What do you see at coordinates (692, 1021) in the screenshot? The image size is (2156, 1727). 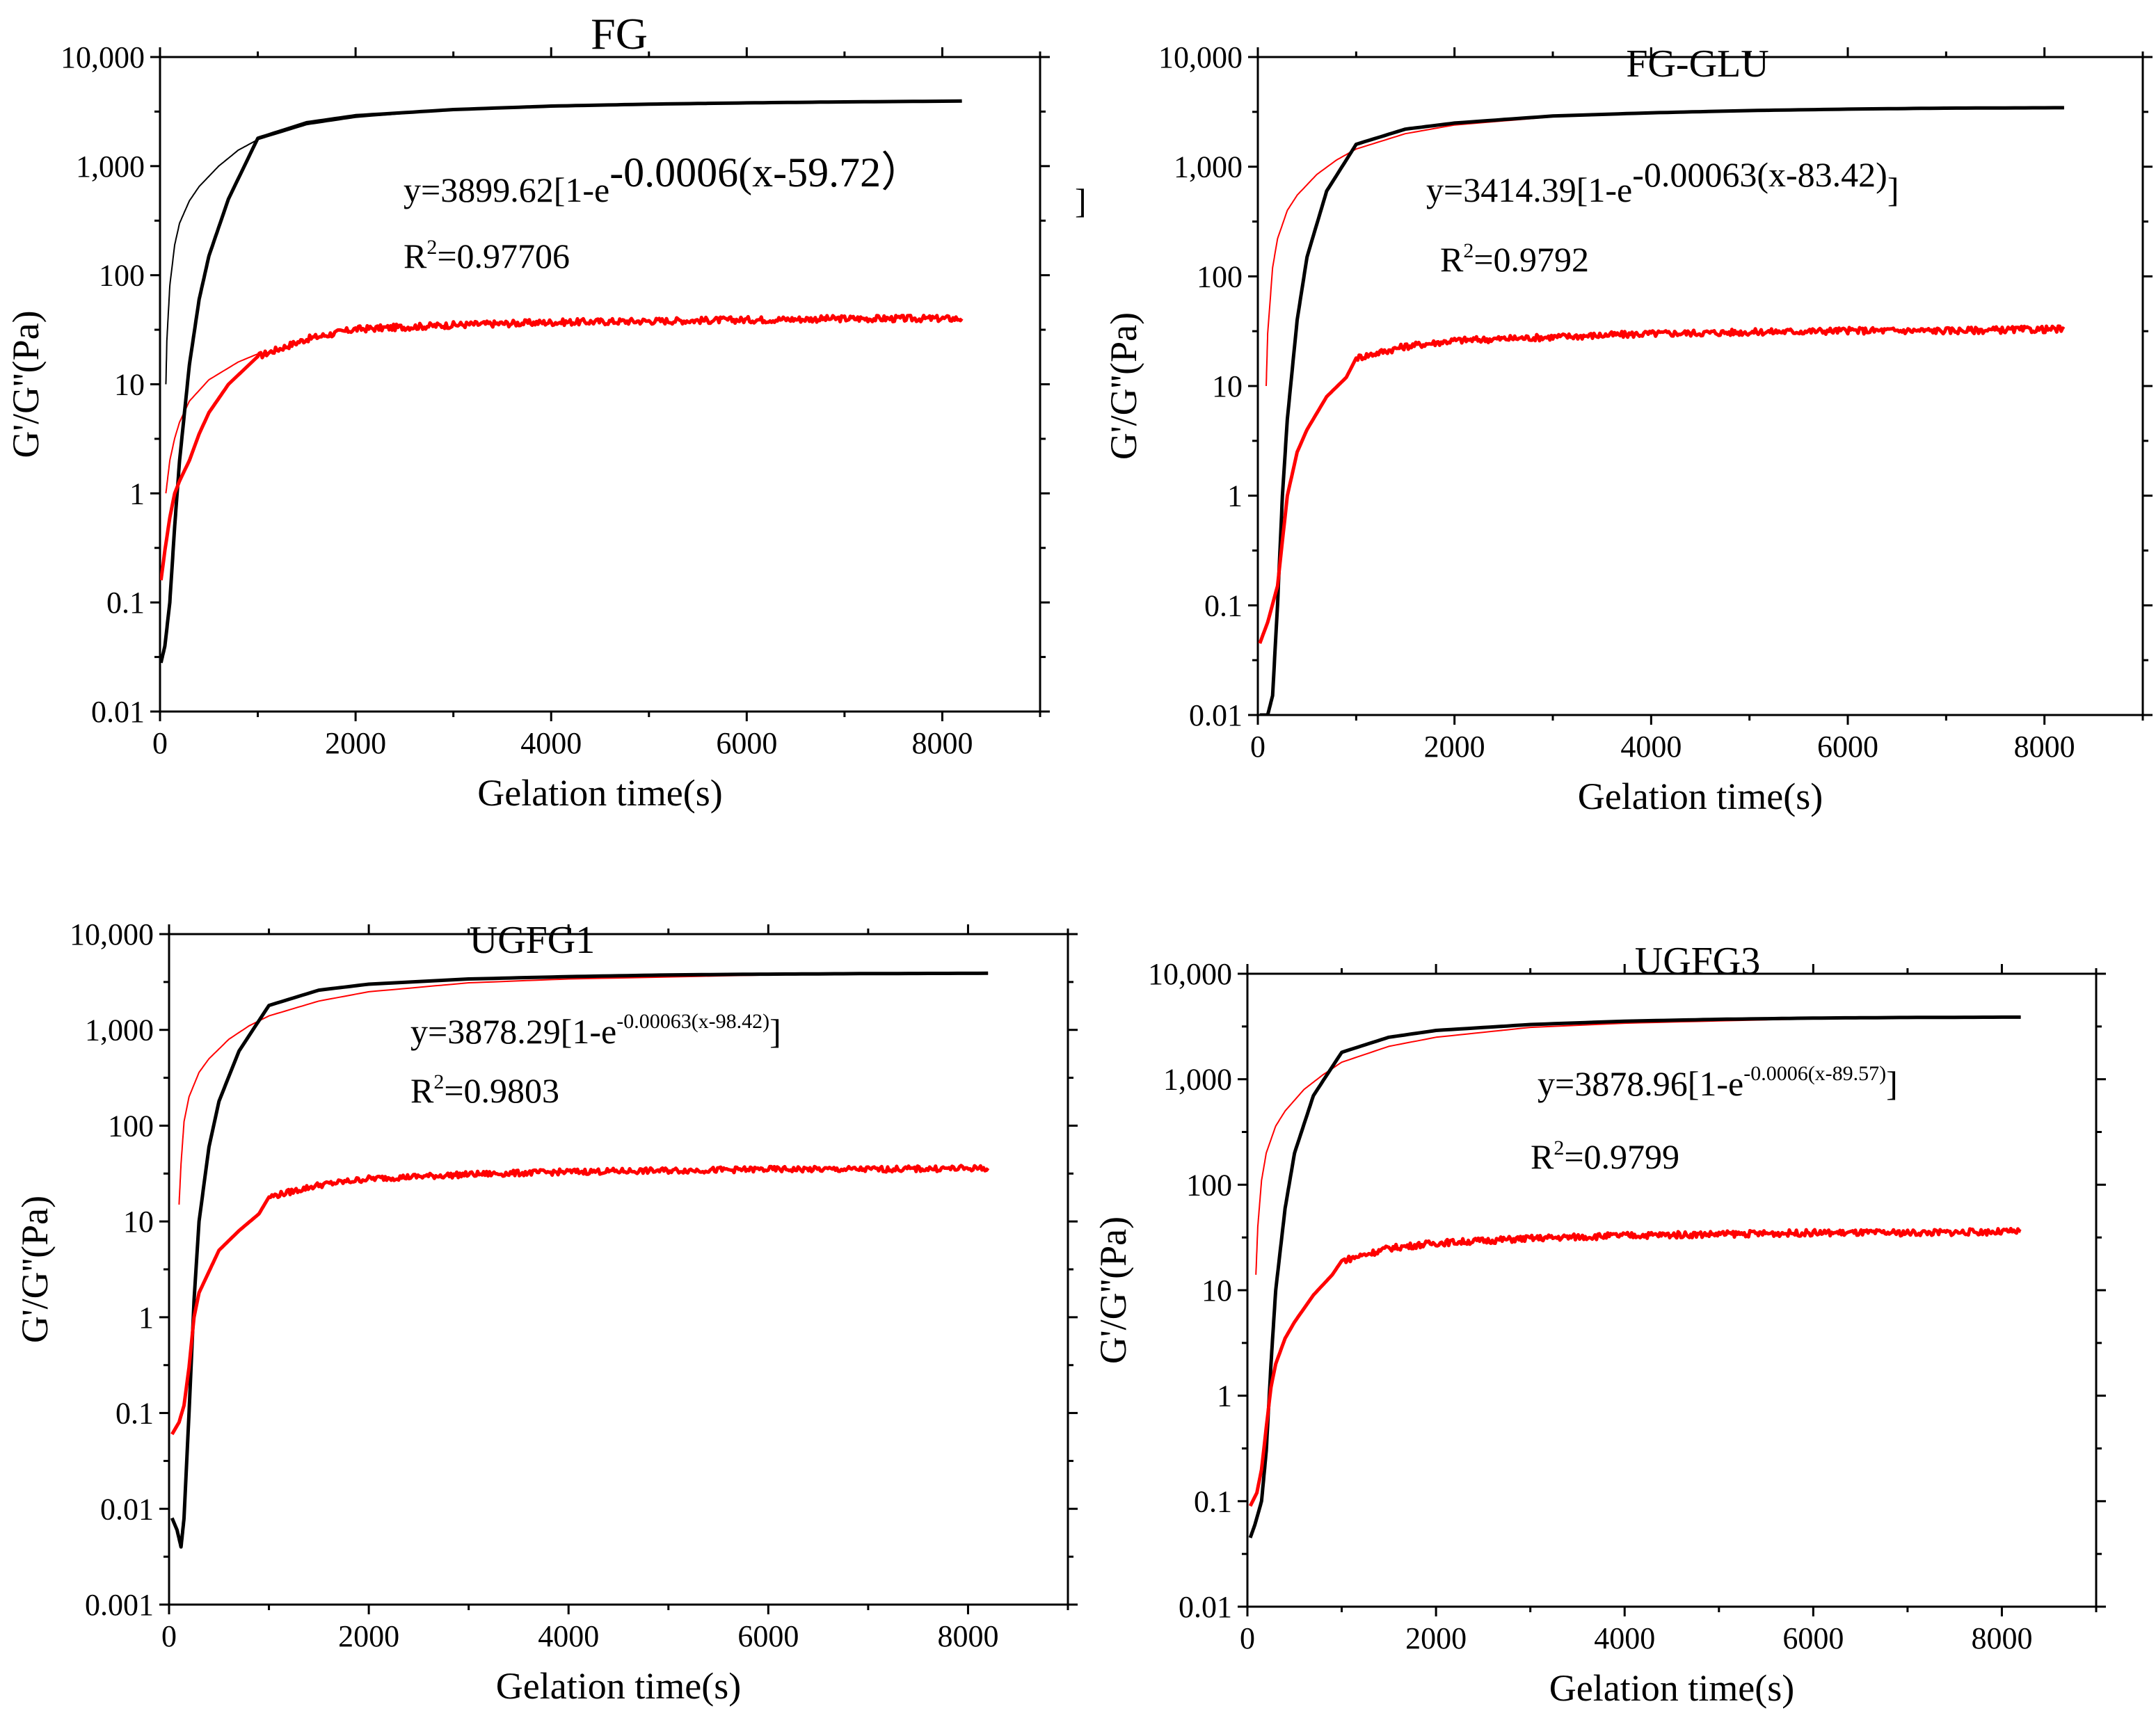 I see `fit-equation-exponent: -0.00063(x-98.42)` at bounding box center [692, 1021].